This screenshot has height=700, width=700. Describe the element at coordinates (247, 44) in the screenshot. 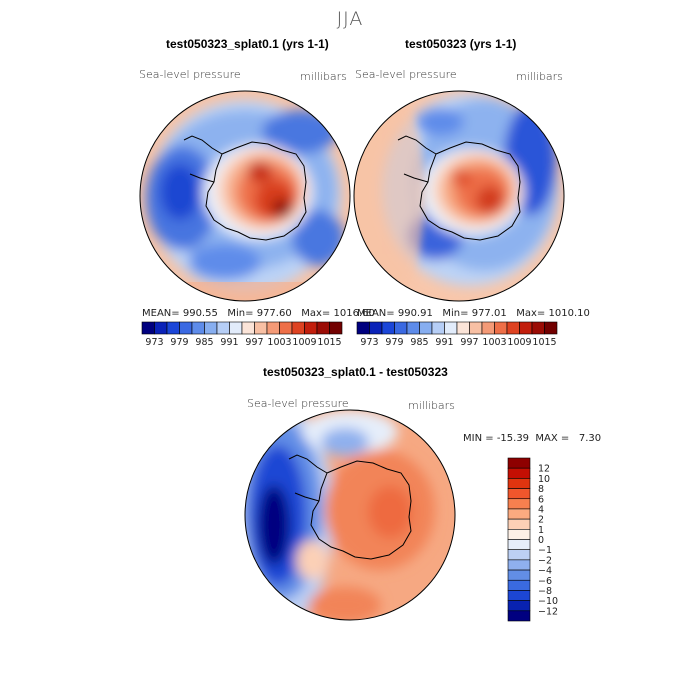

I see `panel1-title: test050323_splat0.1 (yrs 1-1)` at that location.